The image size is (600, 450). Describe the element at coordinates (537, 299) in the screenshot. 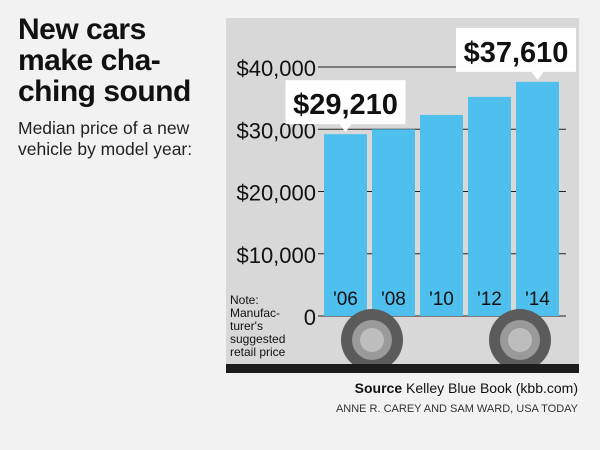

I see `x-tick-label: '14` at that location.